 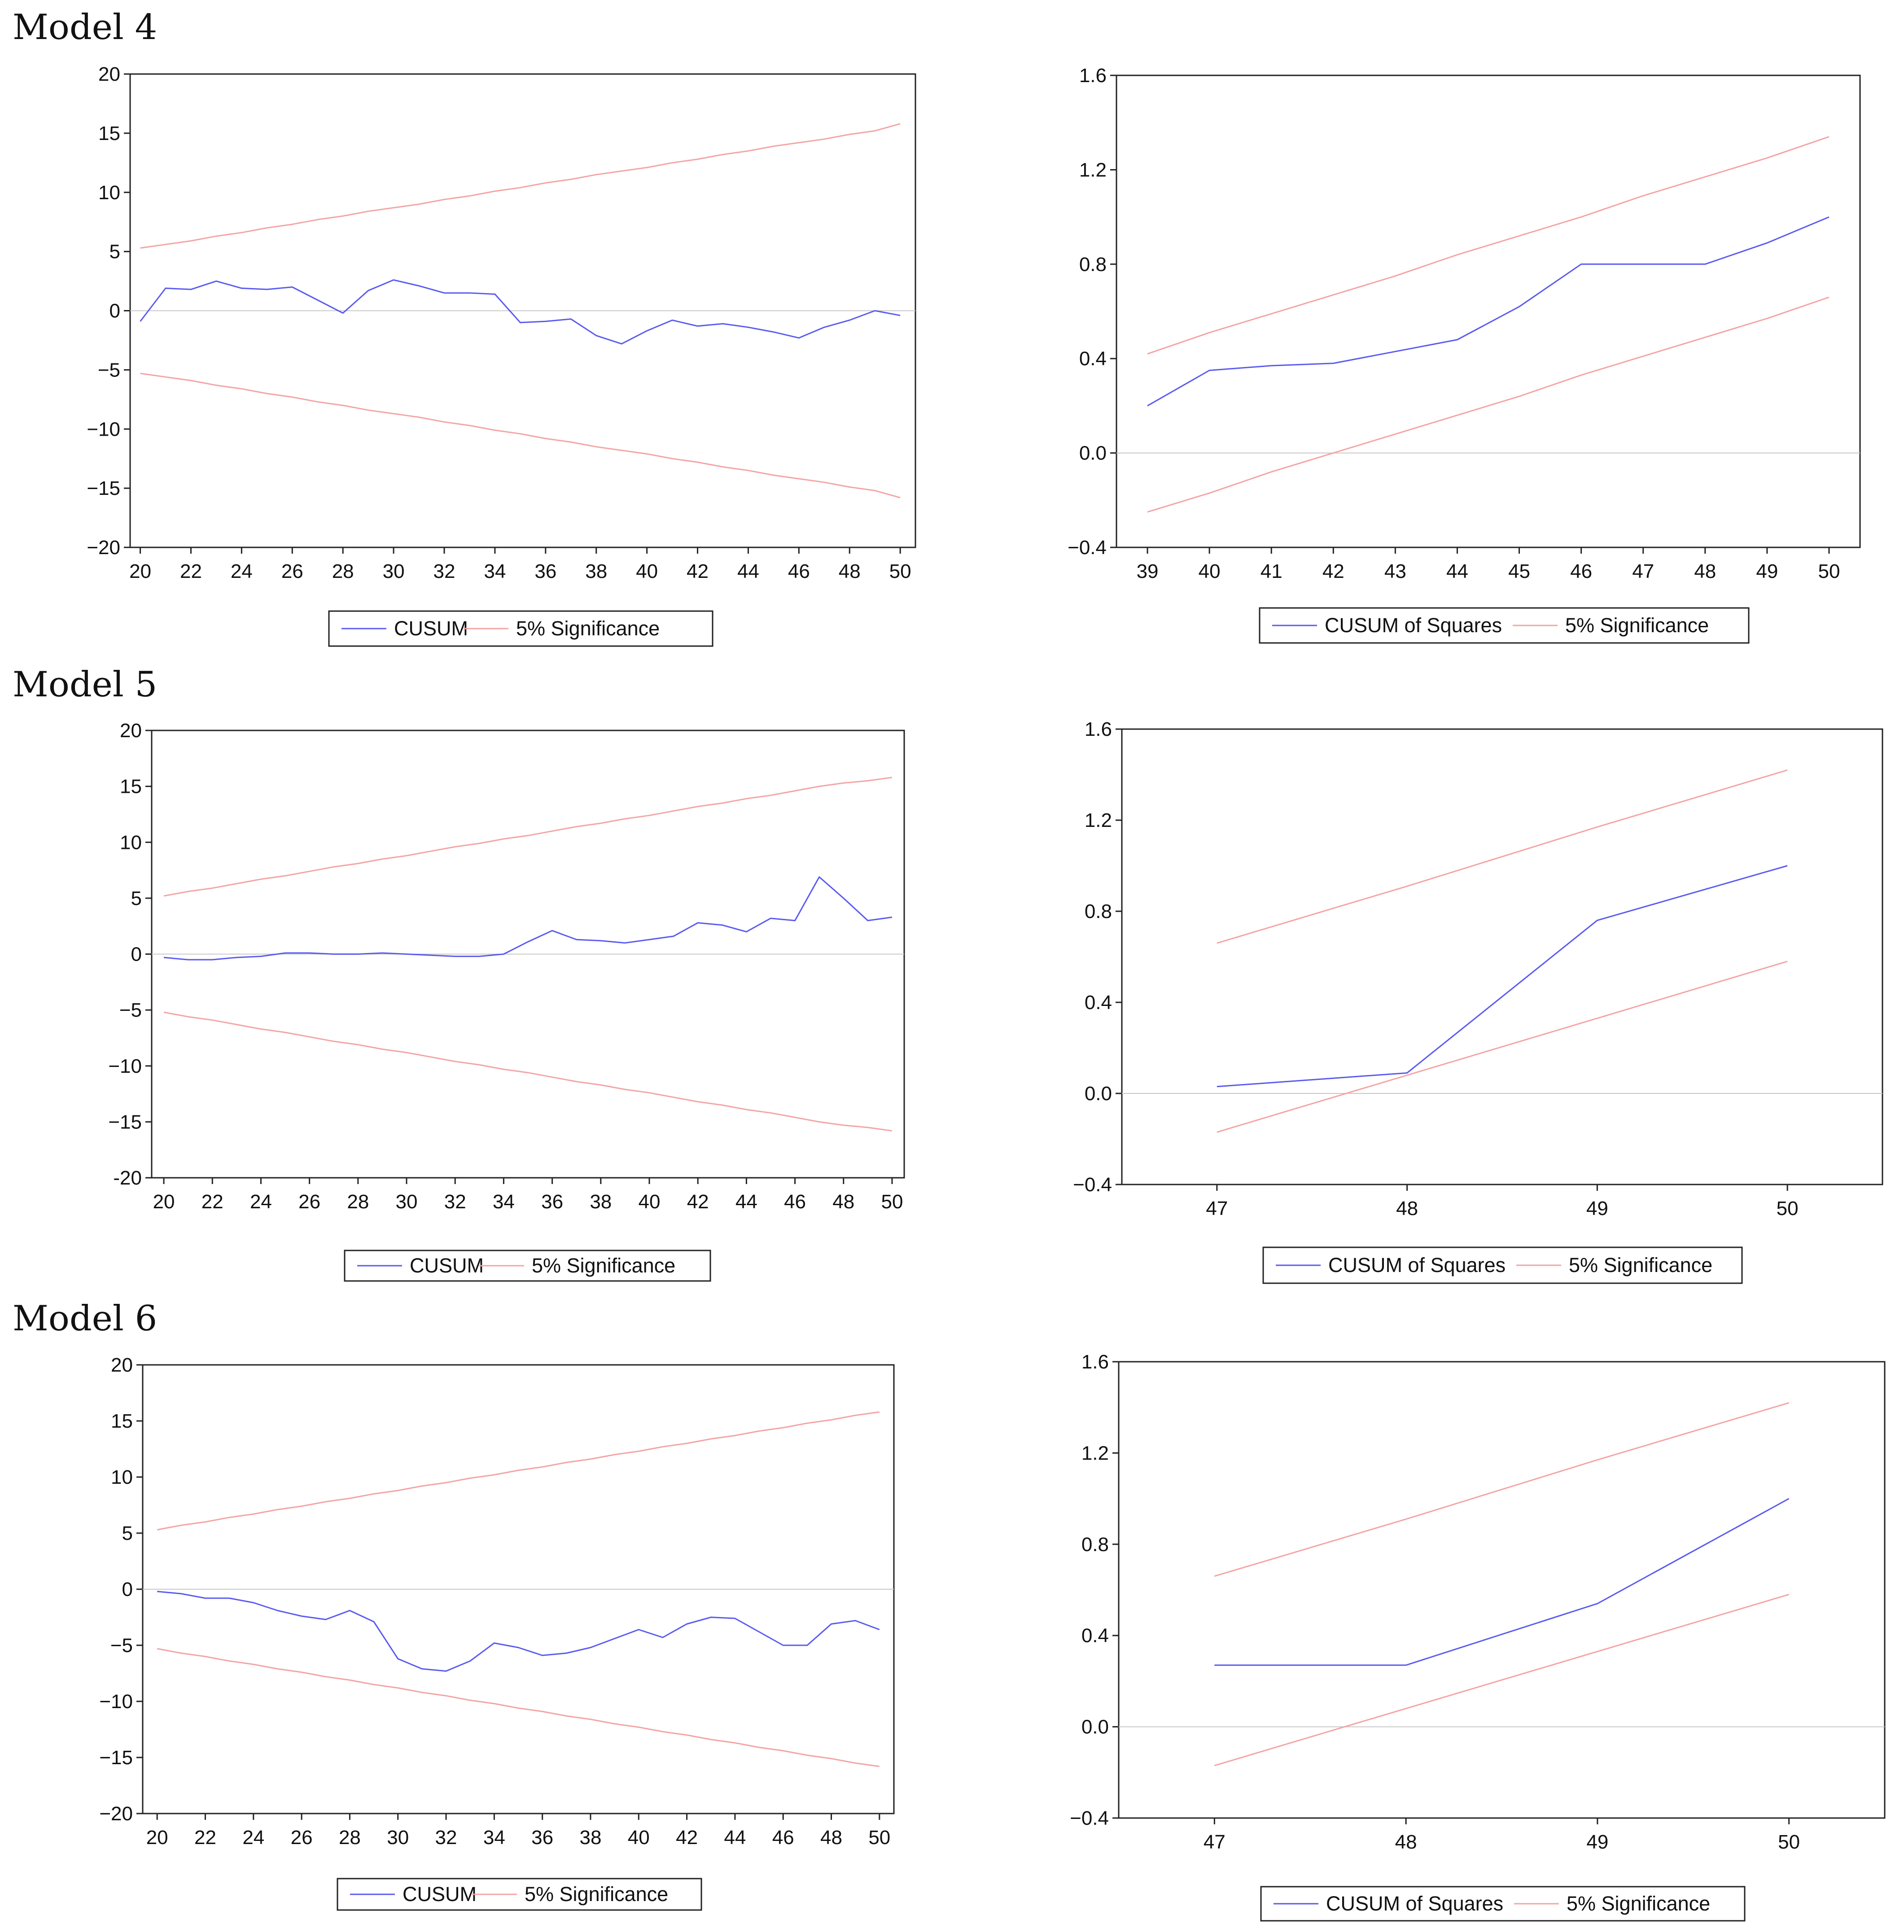 I want to click on chart2-y-tick-label: 1.6, so click(x=1093, y=76).